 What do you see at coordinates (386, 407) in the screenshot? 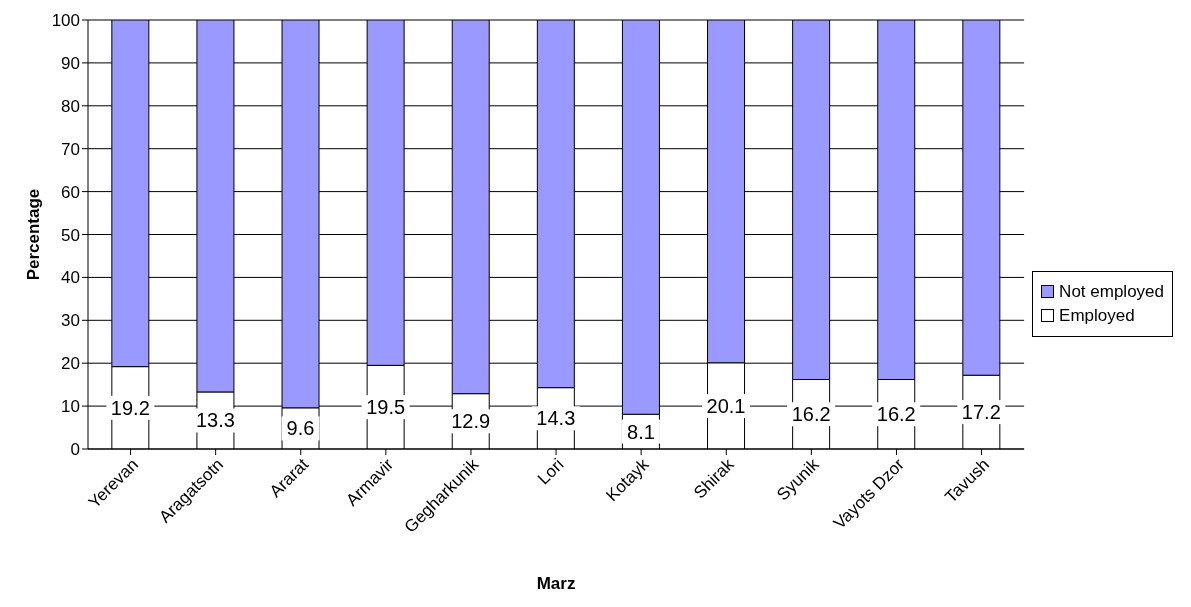
I see `data-label: 19.5` at bounding box center [386, 407].